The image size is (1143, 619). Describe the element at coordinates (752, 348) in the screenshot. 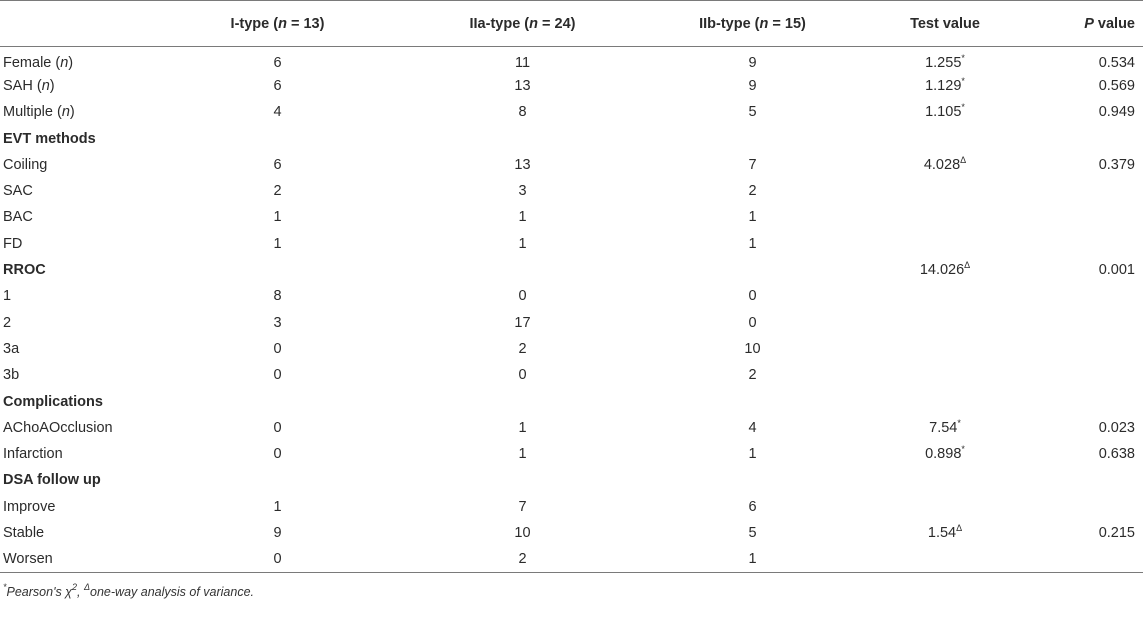

I see `cell-iib: 10` at that location.